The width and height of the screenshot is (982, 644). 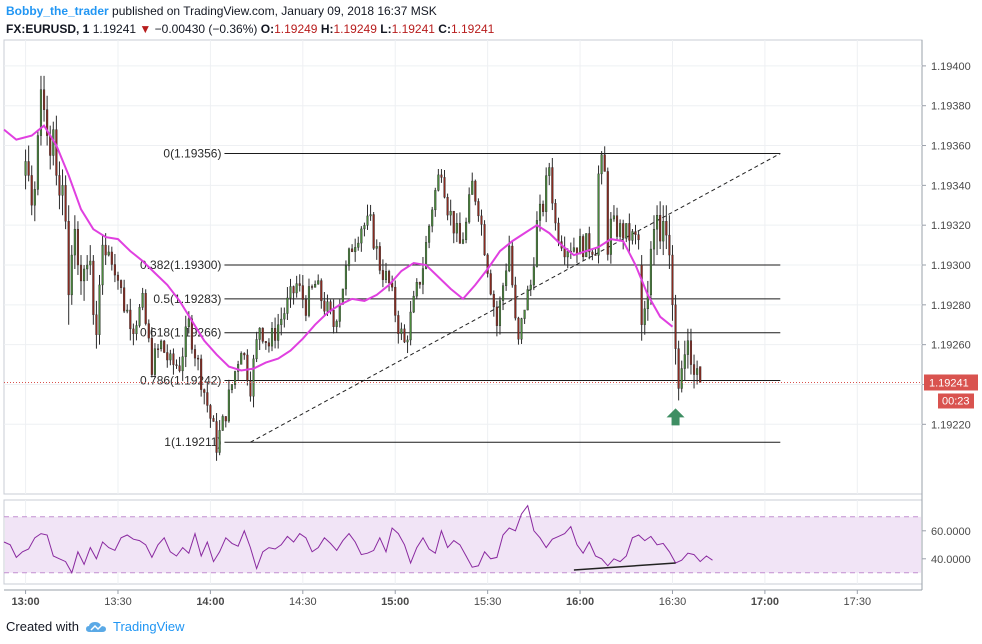 What do you see at coordinates (673, 602) in the screenshot?
I see `x-tick-label: 16:30` at bounding box center [673, 602].